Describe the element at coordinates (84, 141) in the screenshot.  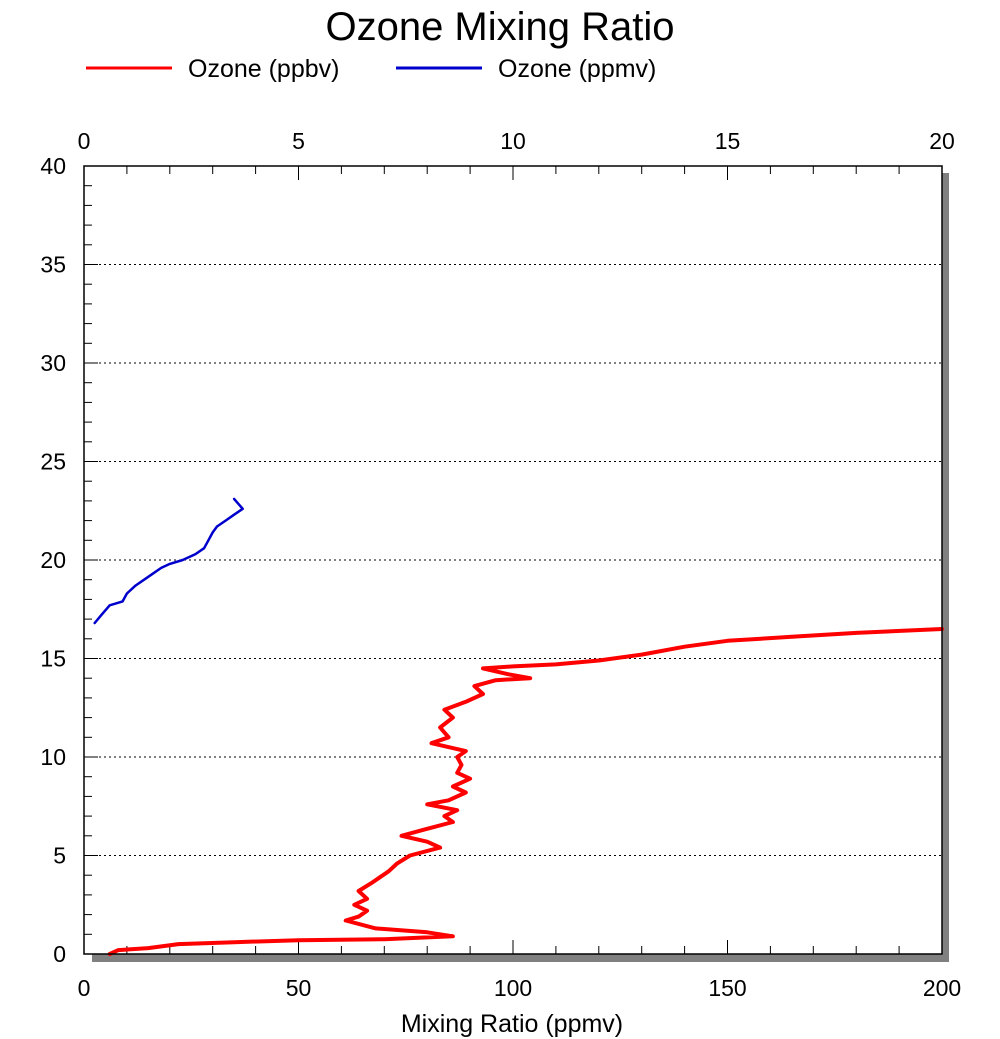
I see `x-top-tick-label: 0` at that location.